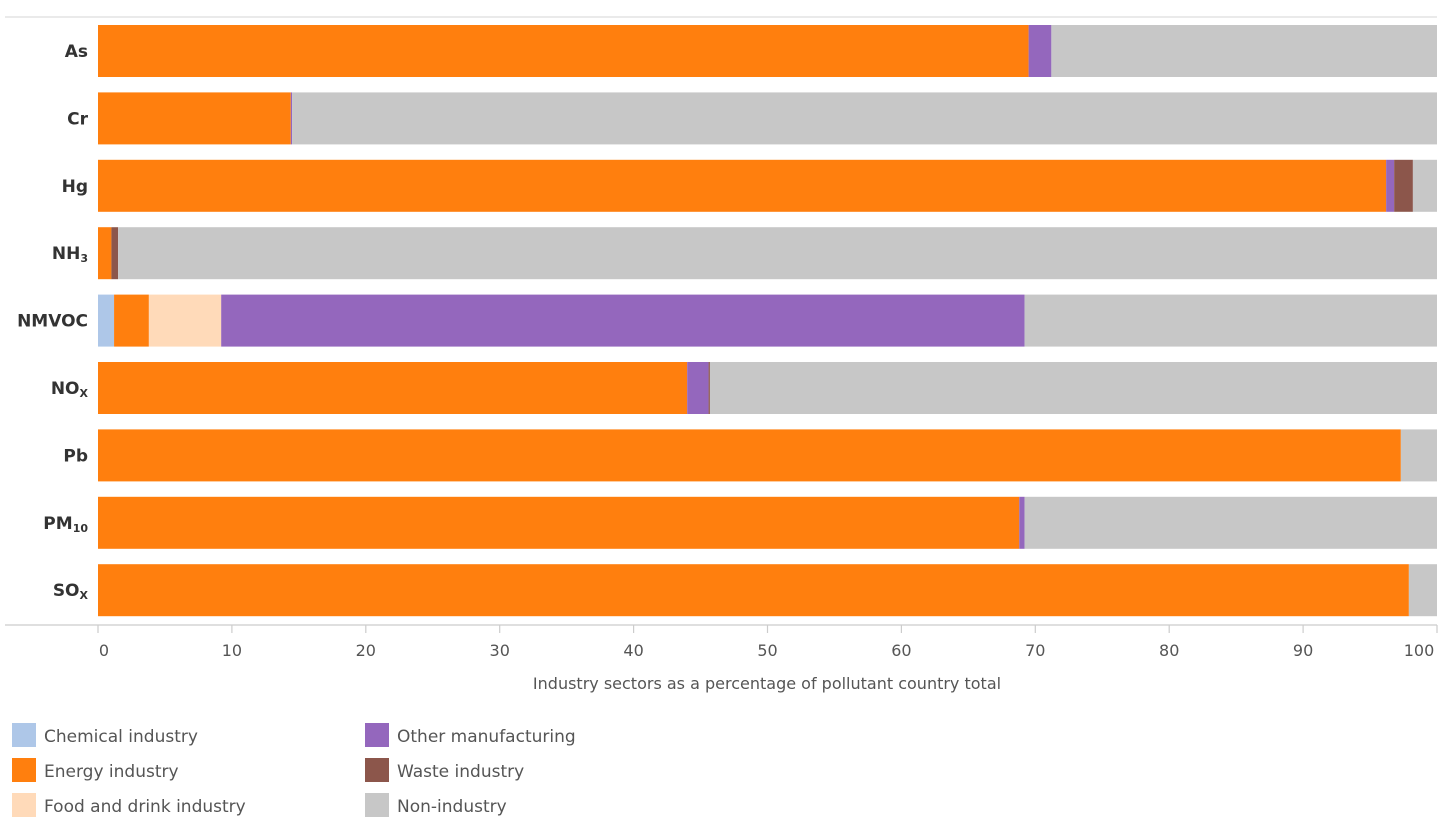  What do you see at coordinates (75, 187) in the screenshot?
I see `category-label: Hg` at bounding box center [75, 187].